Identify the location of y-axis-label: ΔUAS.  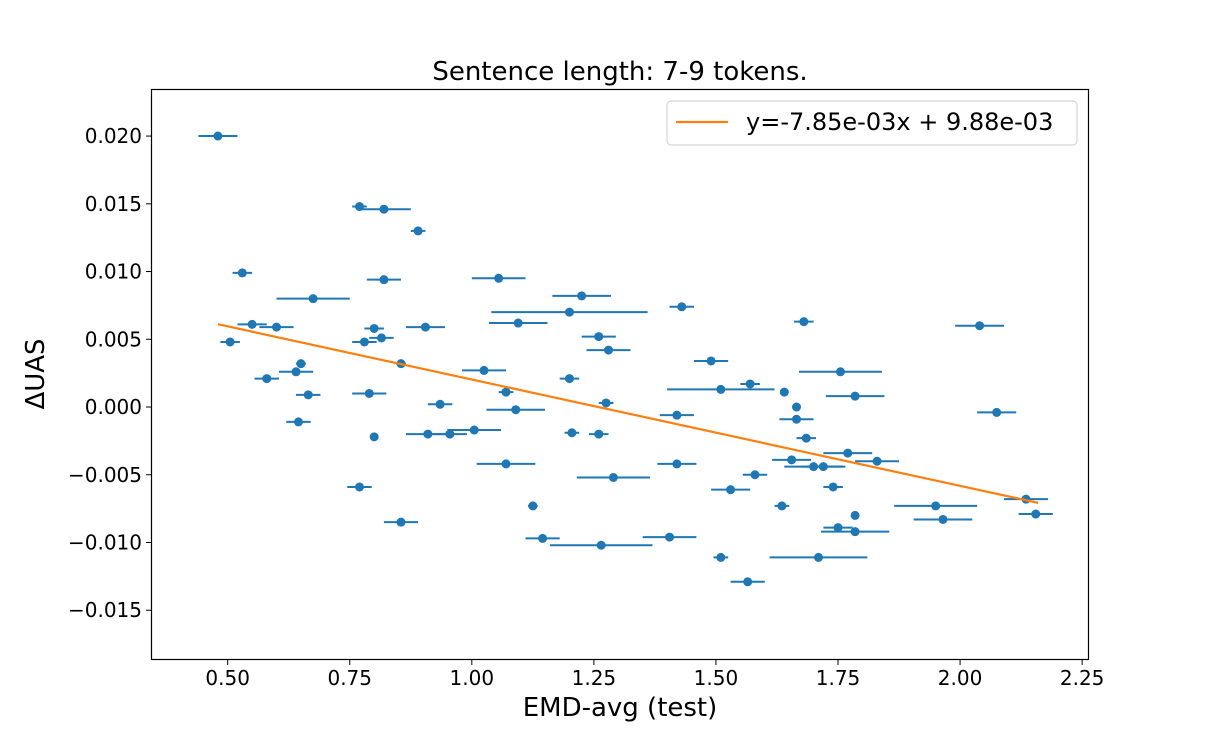
(36, 373).